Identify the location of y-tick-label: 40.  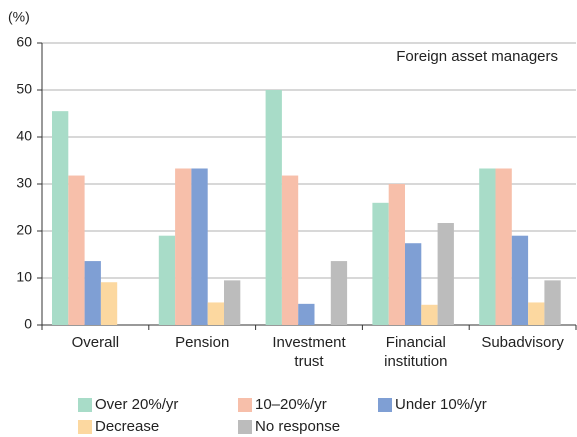
(24, 136).